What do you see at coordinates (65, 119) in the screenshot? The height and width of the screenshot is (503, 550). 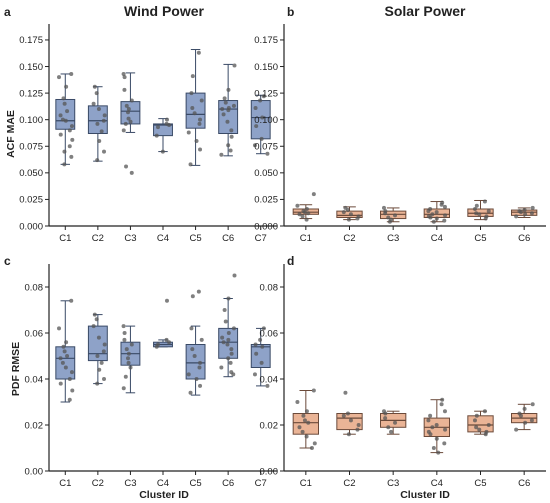 I see `panel-a-box-C1` at bounding box center [65, 119].